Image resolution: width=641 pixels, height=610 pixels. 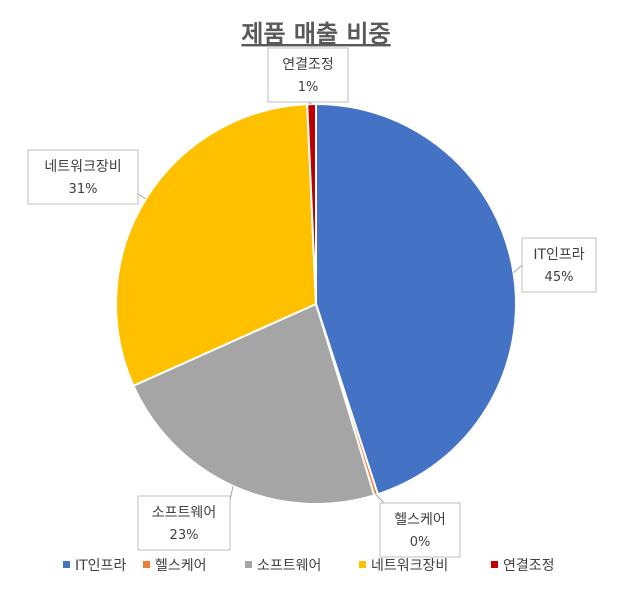 What do you see at coordinates (380, 499) in the screenshot?
I see `leader-line-헬스케어` at bounding box center [380, 499].